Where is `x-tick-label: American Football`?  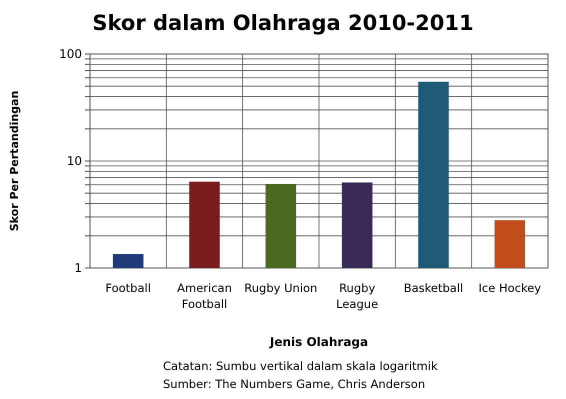 x-tick-label: American Football is located at coordinates (204, 296).